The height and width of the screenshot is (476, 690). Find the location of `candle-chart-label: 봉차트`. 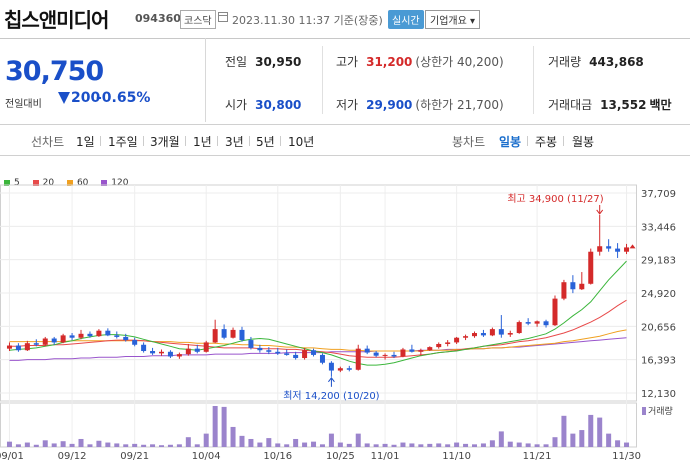

candle-chart-label: 봉차트 is located at coordinates (469, 142).